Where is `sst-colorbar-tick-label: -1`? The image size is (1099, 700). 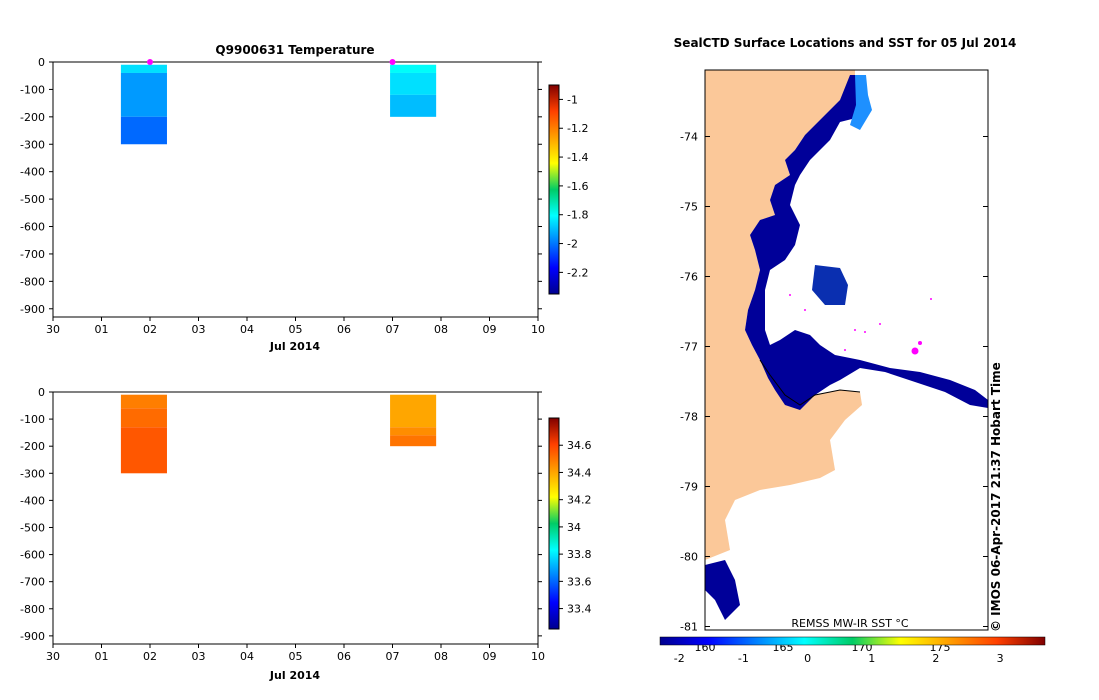 sst-colorbar-tick-label: -1 is located at coordinates (743, 658).